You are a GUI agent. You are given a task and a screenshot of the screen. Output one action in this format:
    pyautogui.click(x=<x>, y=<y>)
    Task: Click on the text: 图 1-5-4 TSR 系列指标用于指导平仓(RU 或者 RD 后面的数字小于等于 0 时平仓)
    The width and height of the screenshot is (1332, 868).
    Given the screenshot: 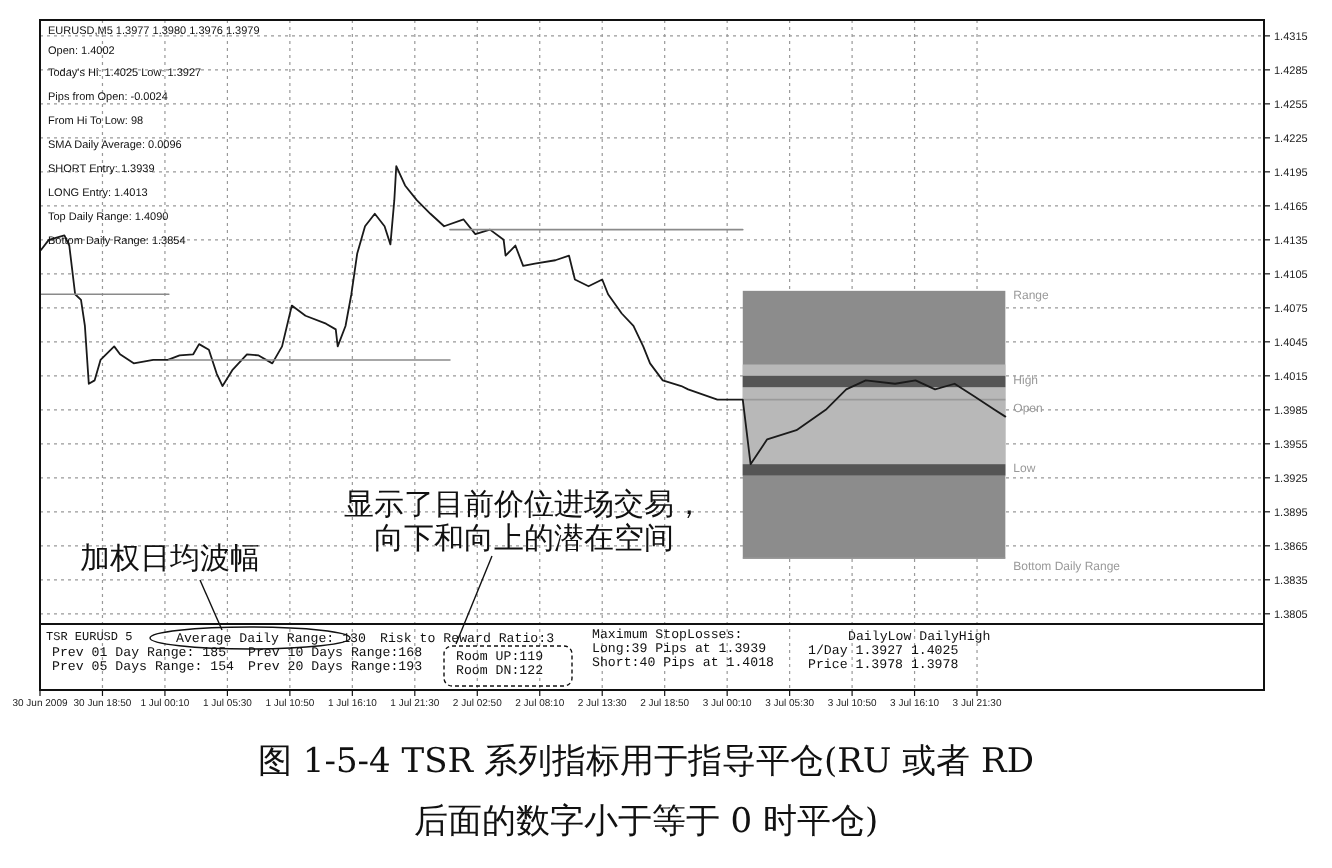 What is the action you would take?
    pyautogui.click(x=646, y=792)
    